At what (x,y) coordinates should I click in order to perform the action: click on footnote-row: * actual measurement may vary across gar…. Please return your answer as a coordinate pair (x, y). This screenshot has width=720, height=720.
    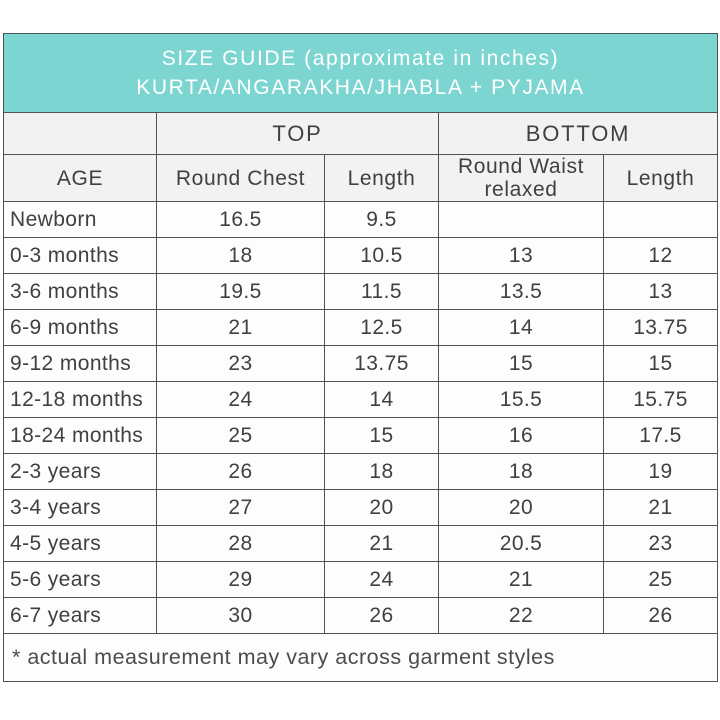
    Looking at the image, I should click on (360, 657).